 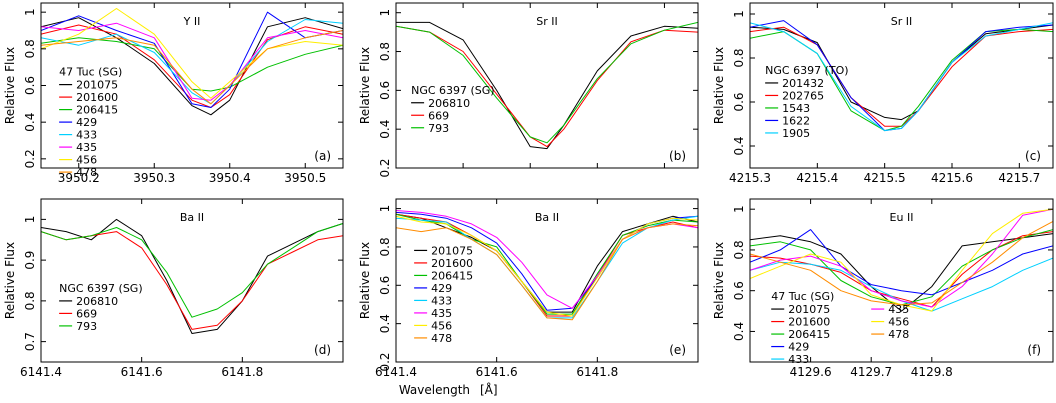 What do you see at coordinates (396, 372) in the screenshot?
I see `x-tick-label: 6141.4` at bounding box center [396, 372].